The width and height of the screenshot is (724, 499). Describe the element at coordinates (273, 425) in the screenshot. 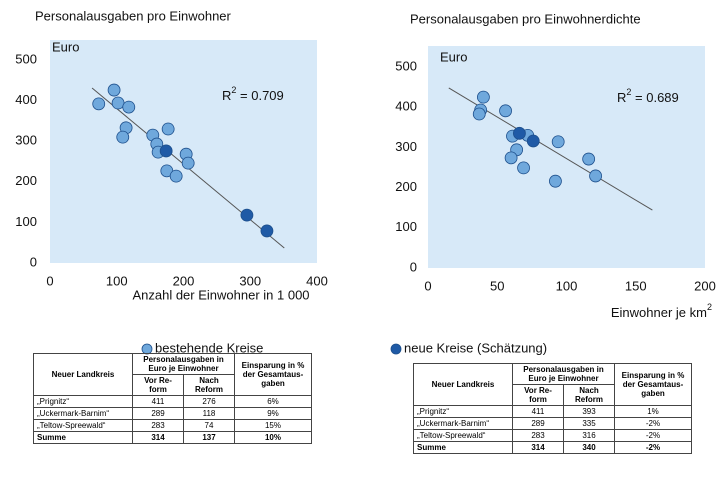

I see `table-cell: 15%` at that location.